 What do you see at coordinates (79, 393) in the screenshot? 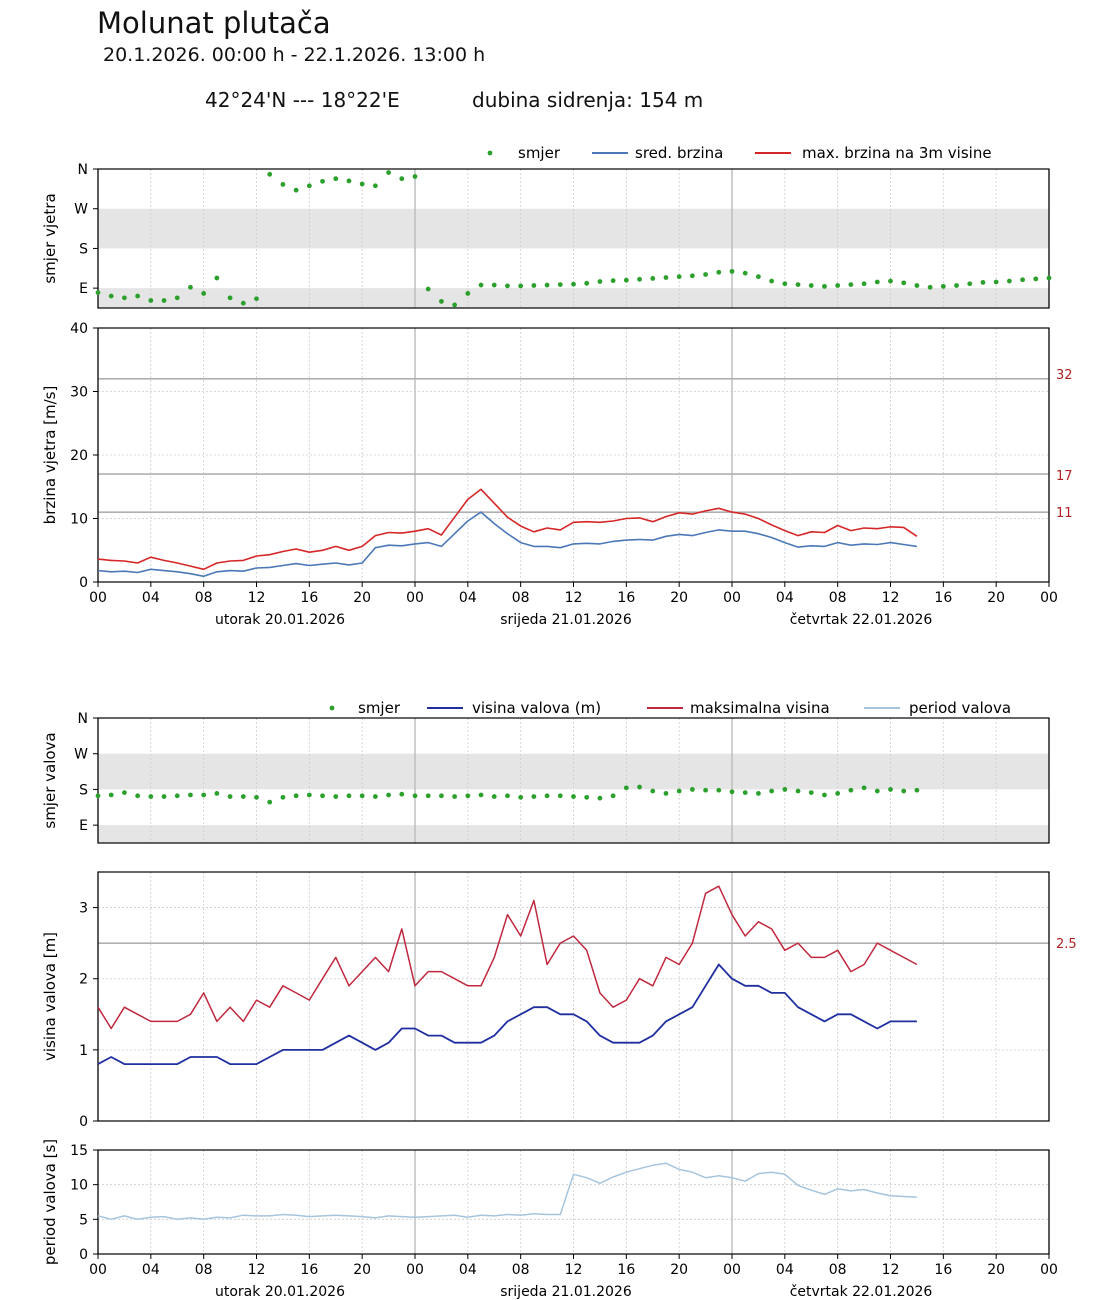
I see `y-tick-label: 30` at bounding box center [79, 393].